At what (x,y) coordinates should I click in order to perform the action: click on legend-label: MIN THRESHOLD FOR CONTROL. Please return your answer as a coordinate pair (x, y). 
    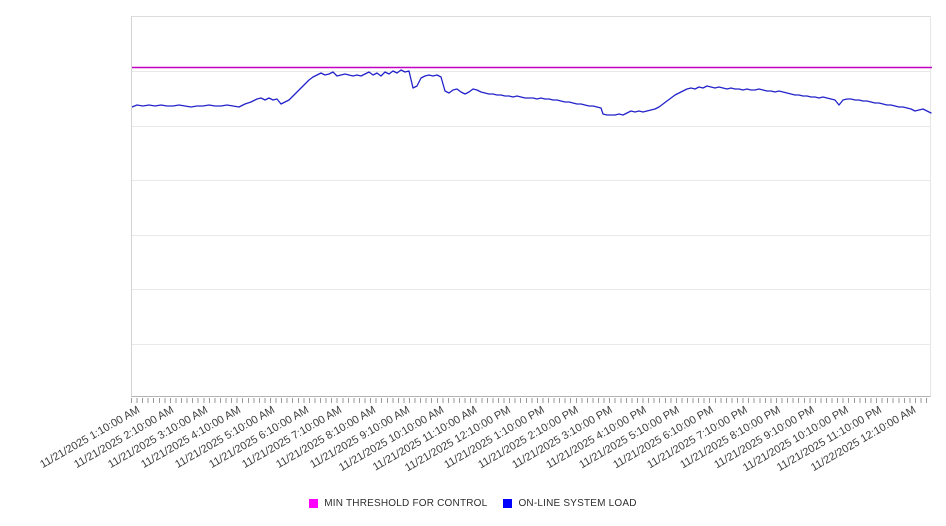
    Looking at the image, I should click on (406, 503).